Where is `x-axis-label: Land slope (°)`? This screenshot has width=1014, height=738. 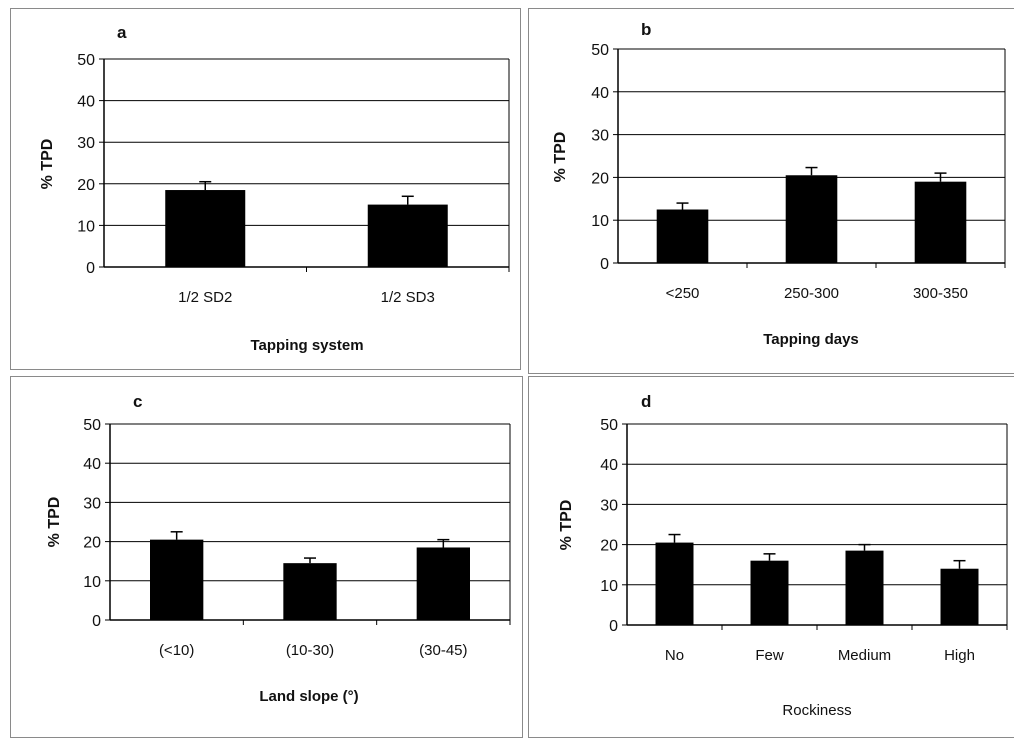
x-axis-label: Land slope (°) is located at coordinates (308, 696).